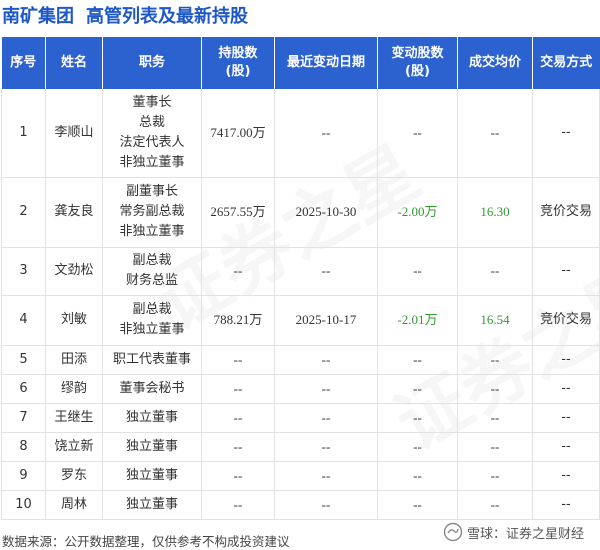 The width and height of the screenshot is (600, 550). What do you see at coordinates (23, 133) in the screenshot?
I see `row-index: 1` at bounding box center [23, 133].